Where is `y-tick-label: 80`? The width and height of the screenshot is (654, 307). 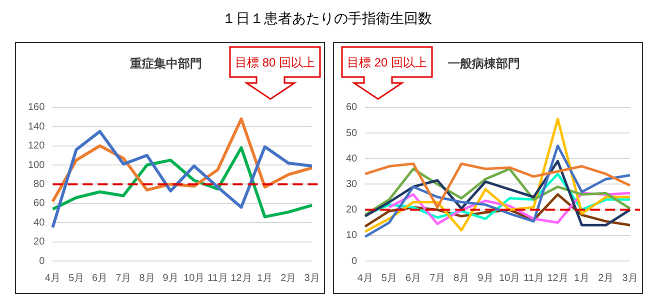
y-tick-label: 80 is located at coordinates (40, 184).